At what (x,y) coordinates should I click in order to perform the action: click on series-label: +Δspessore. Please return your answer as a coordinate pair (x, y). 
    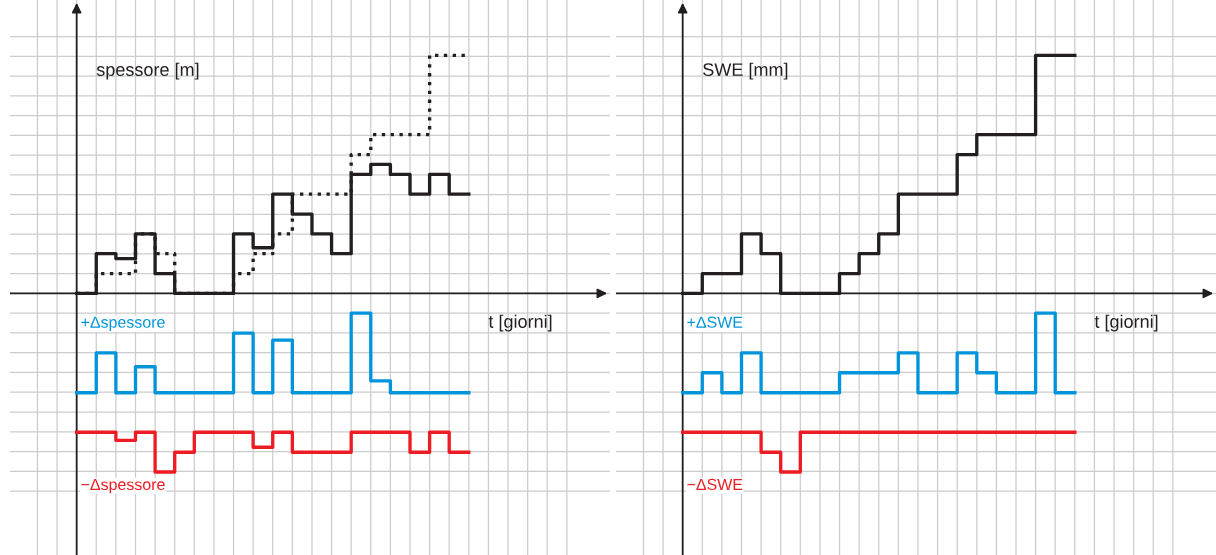
    Looking at the image, I should click on (123, 323).